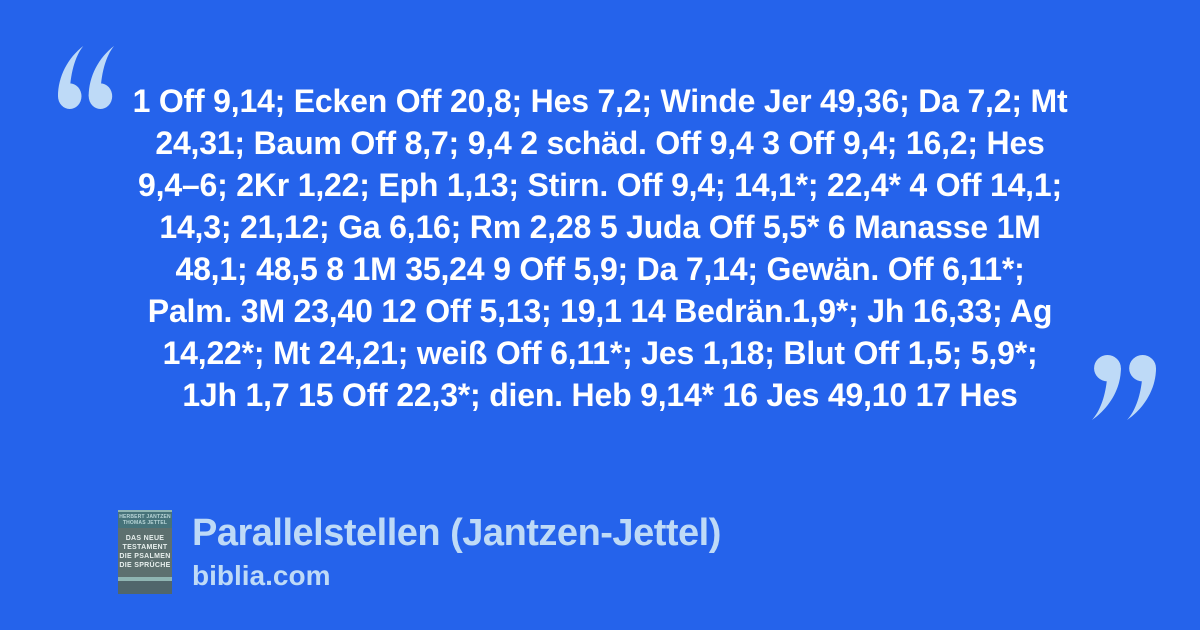 The width and height of the screenshot is (1200, 630). Describe the element at coordinates (145, 587) in the screenshot. I see `cover-footer` at that location.